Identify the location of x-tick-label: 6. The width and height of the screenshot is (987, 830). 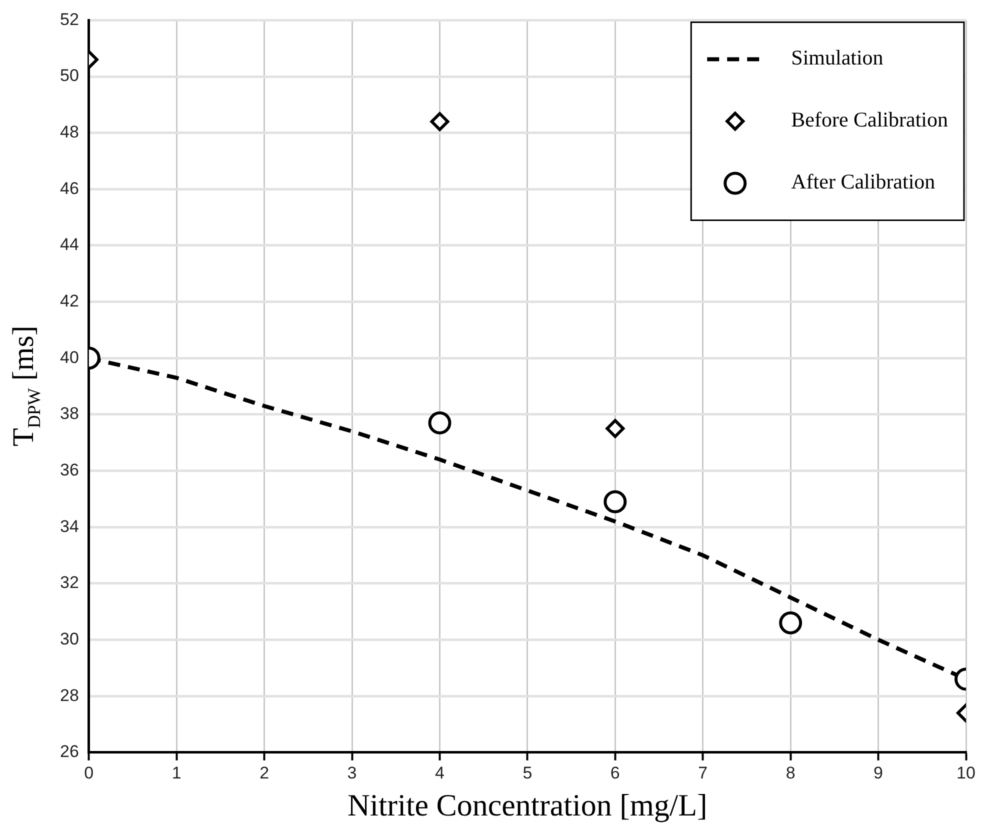
(615, 772).